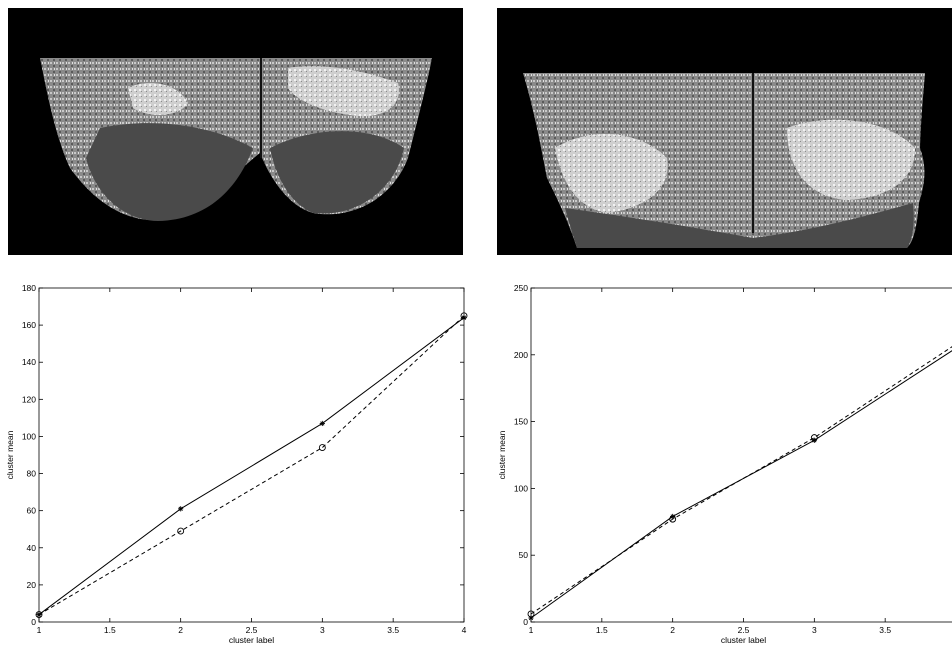 The width and height of the screenshot is (952, 650). Describe the element at coordinates (32, 548) in the screenshot. I see `y-tick-label: 40` at that location.